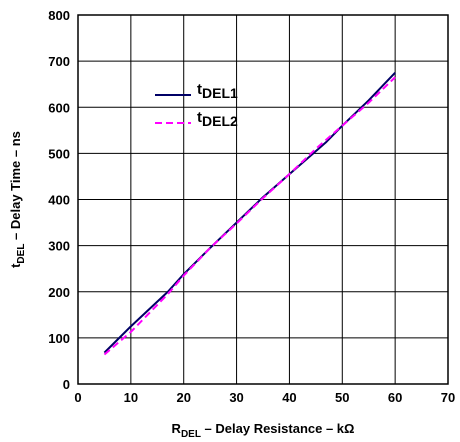 This screenshot has height=442, width=460. Describe the element at coordinates (217, 119) in the screenshot. I see `legend-label-2: tDEL2` at that location.